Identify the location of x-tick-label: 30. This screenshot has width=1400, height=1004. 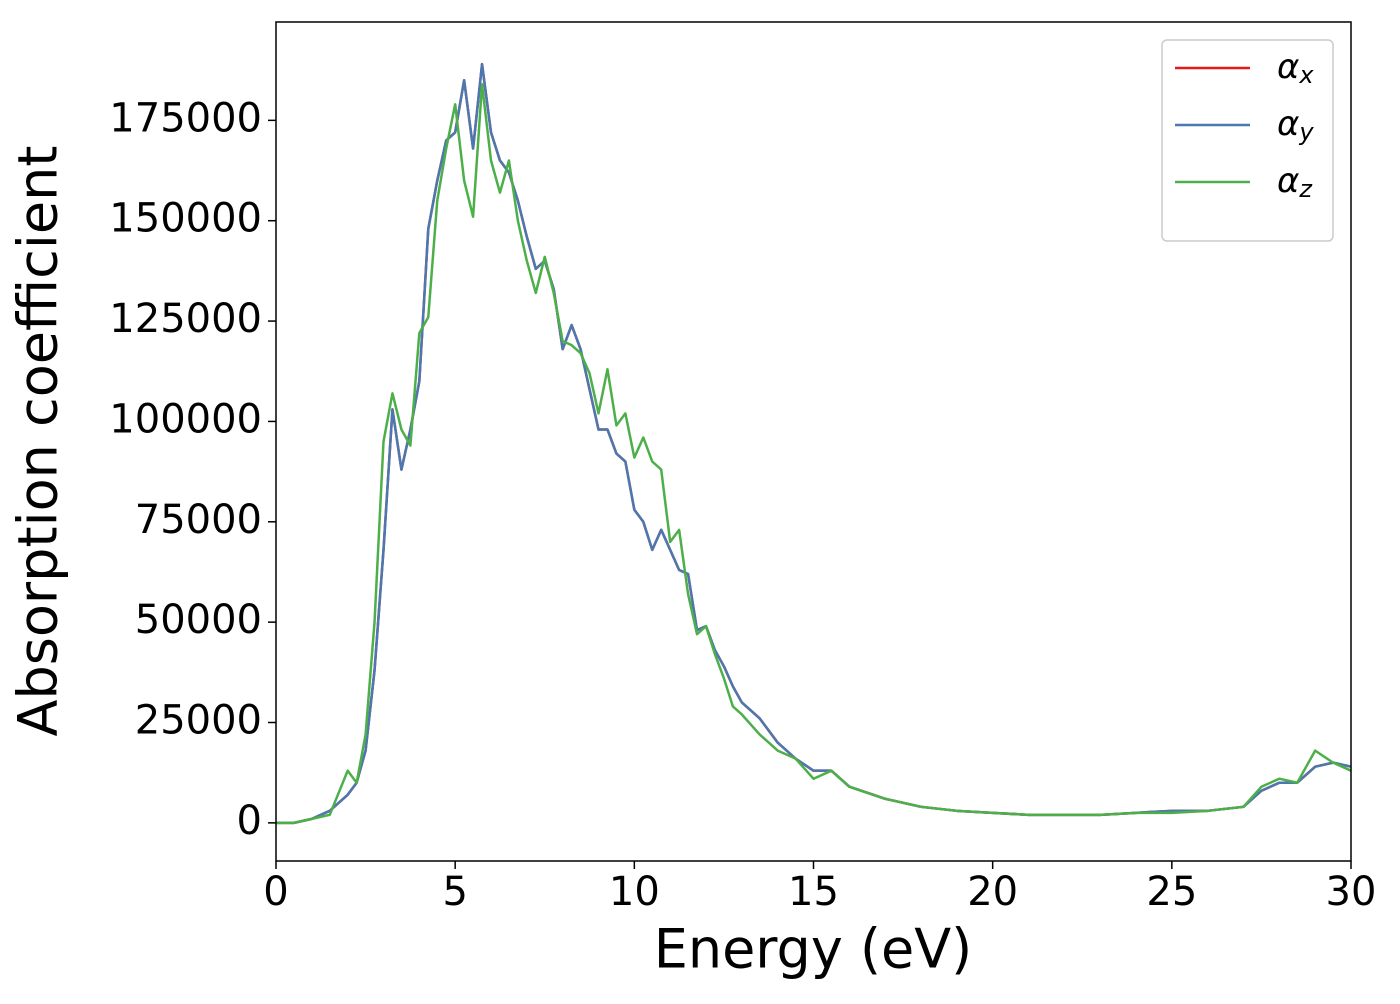
(1351, 892).